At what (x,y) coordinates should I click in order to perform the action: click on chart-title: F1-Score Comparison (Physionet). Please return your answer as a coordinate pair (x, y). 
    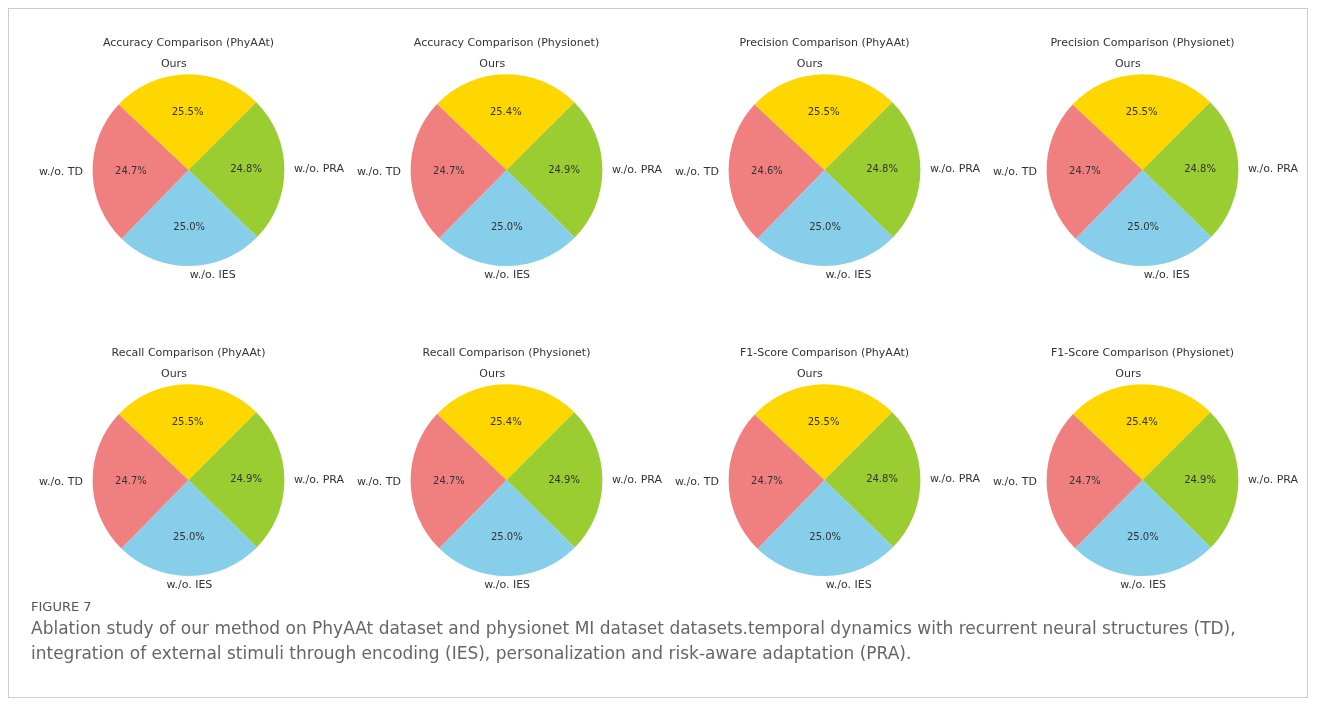
    Looking at the image, I should click on (1142, 353).